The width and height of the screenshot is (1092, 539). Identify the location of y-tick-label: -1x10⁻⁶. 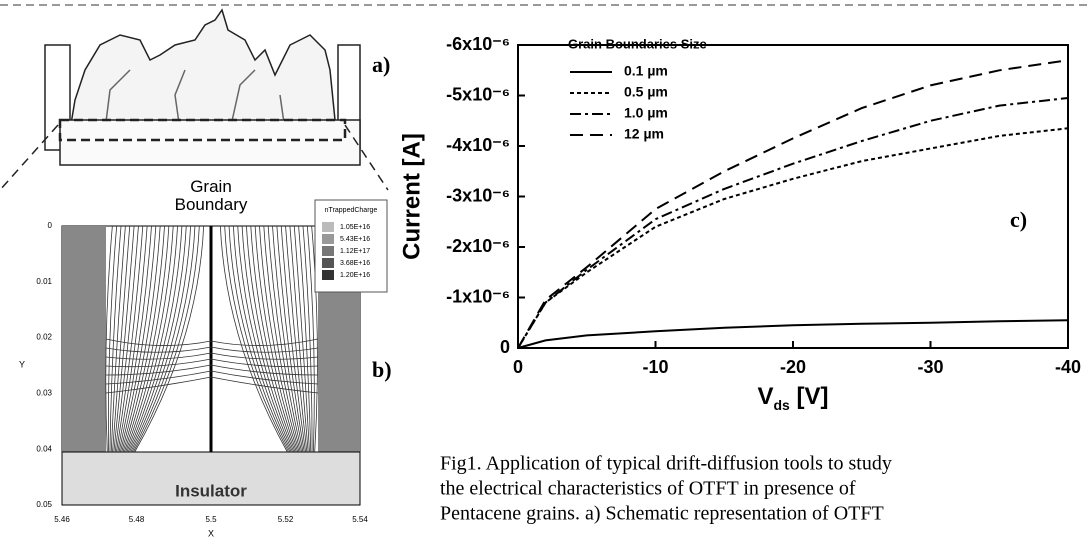
(478, 296).